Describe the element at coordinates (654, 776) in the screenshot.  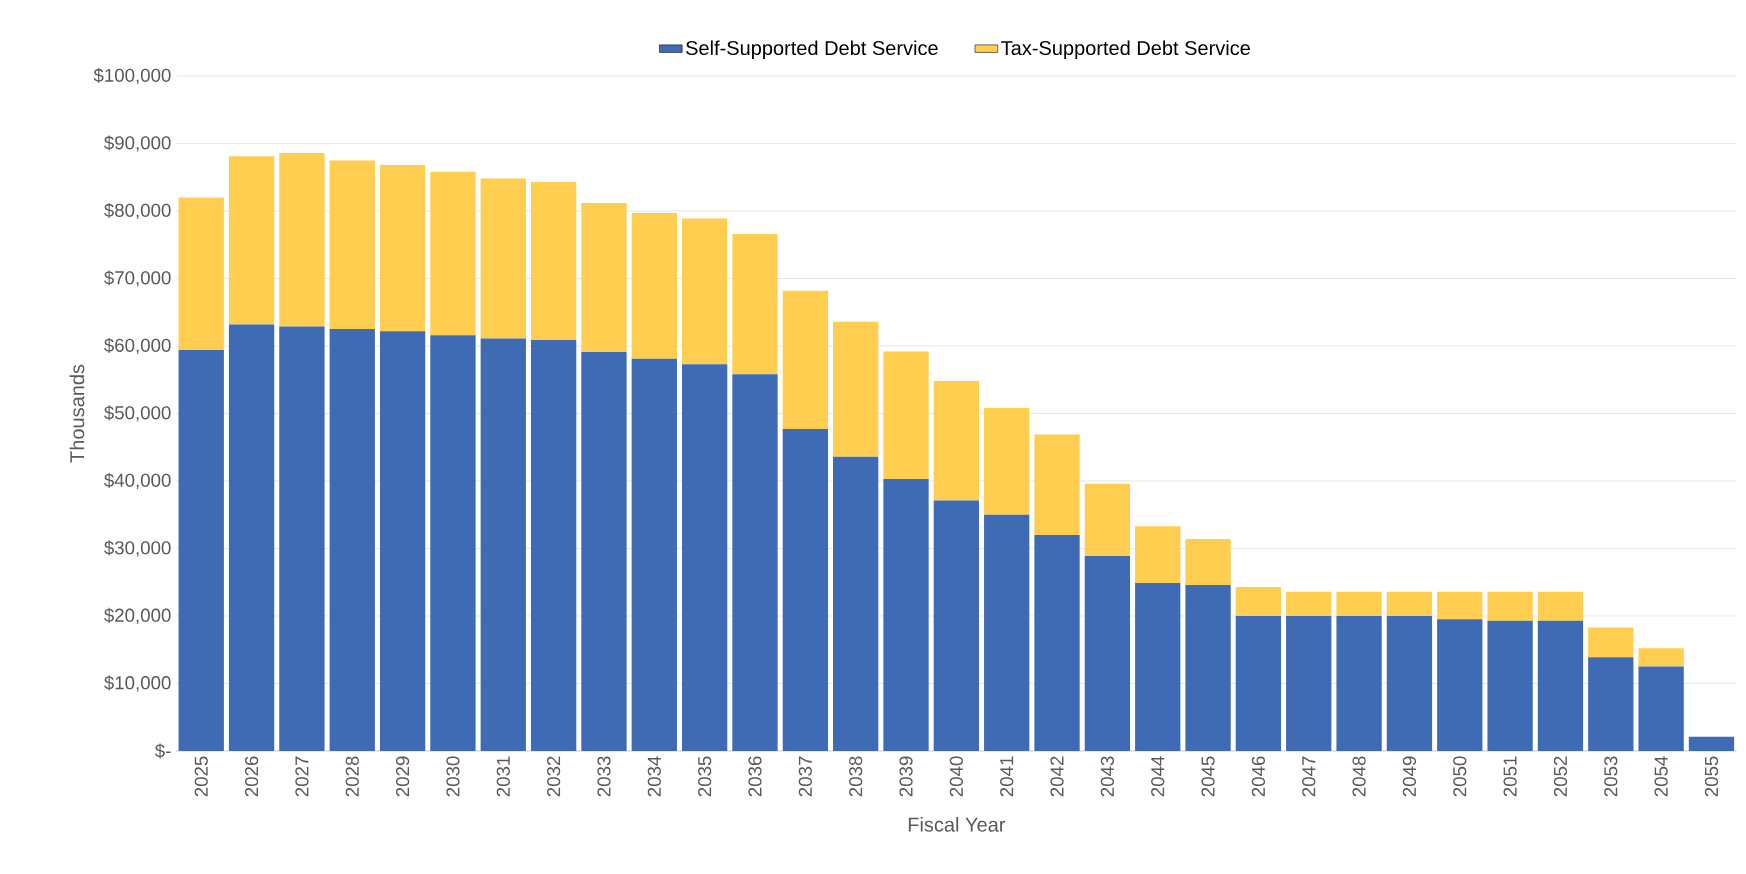
I see `x-tick-label: 2034` at that location.